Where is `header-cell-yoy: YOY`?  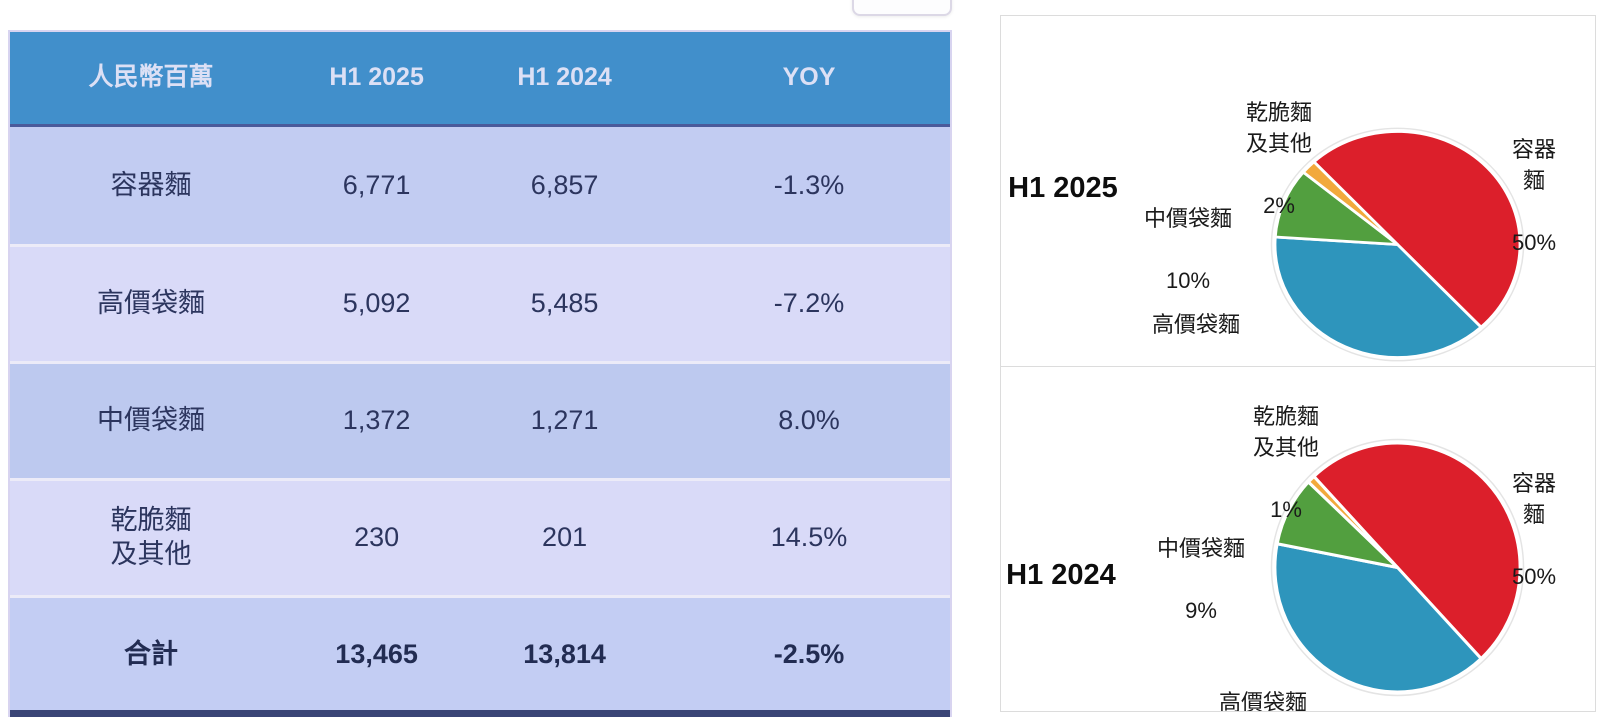
header-cell-yoy: YOY is located at coordinates (809, 77).